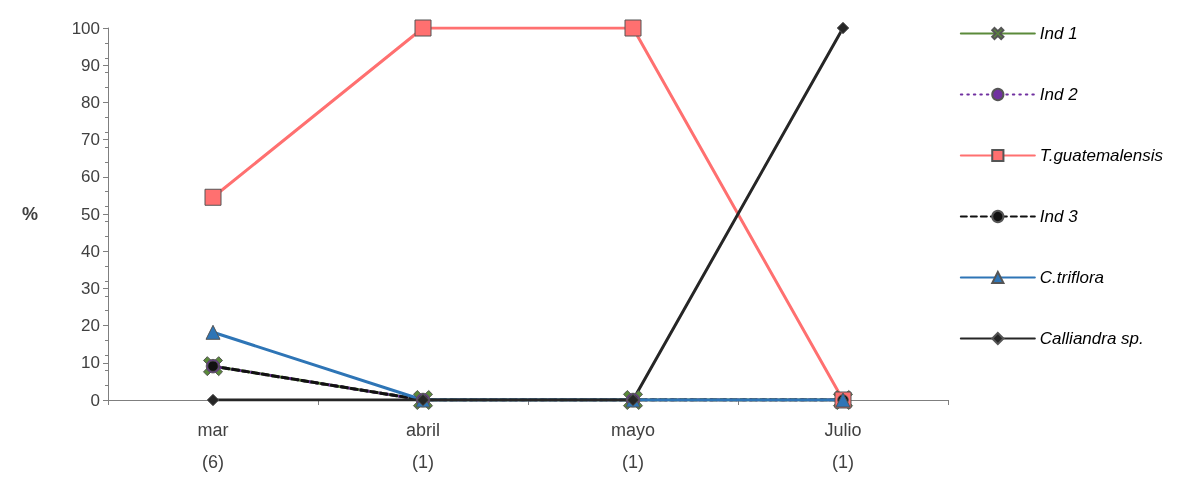  I want to click on y-tick-label: 100, so click(85, 28).